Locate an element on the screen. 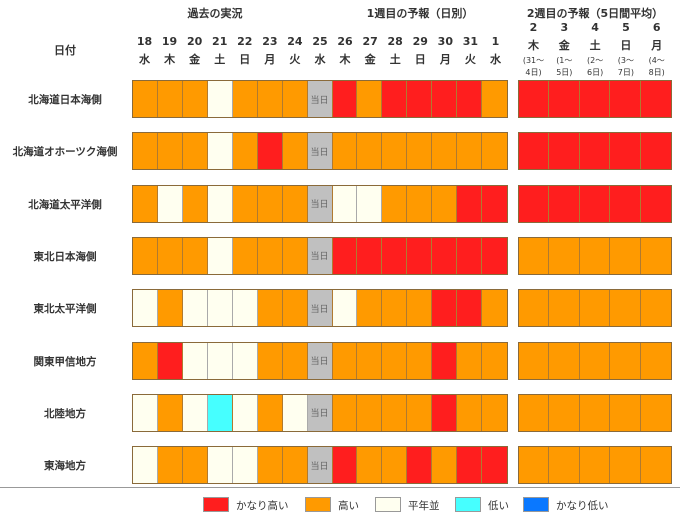 This screenshot has width=680, height=522. day-number: 25 is located at coordinates (320, 41).